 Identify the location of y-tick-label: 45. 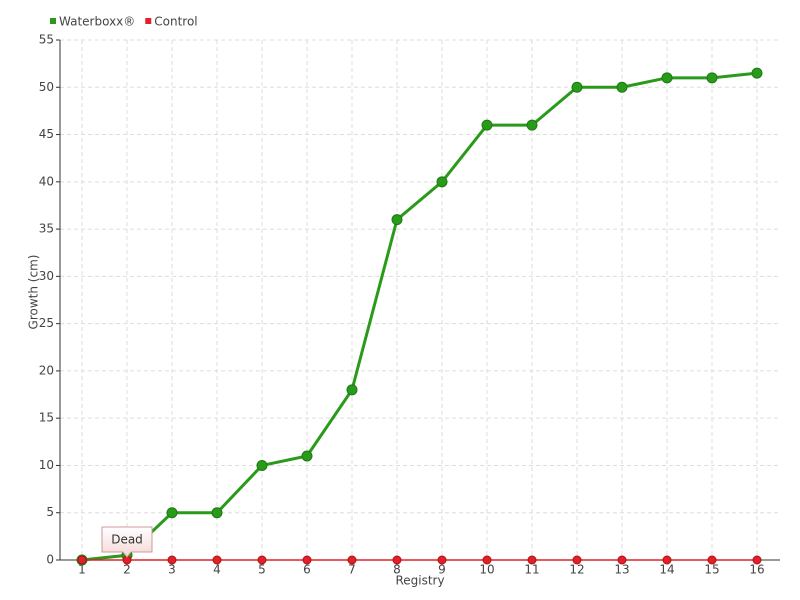
(46, 134).